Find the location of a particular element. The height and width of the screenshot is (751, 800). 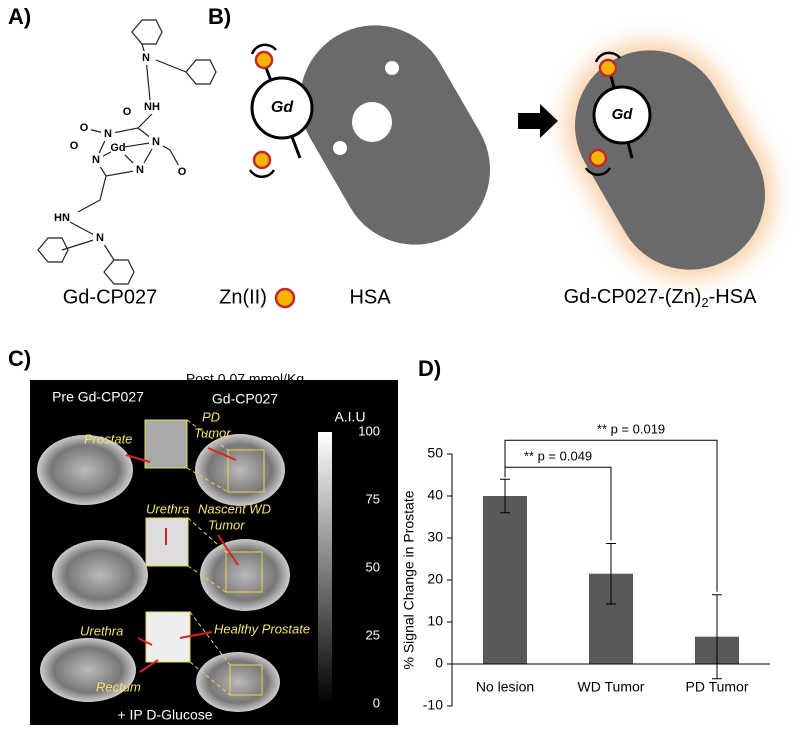

gd-complex: Gd is located at coordinates (281, 111).